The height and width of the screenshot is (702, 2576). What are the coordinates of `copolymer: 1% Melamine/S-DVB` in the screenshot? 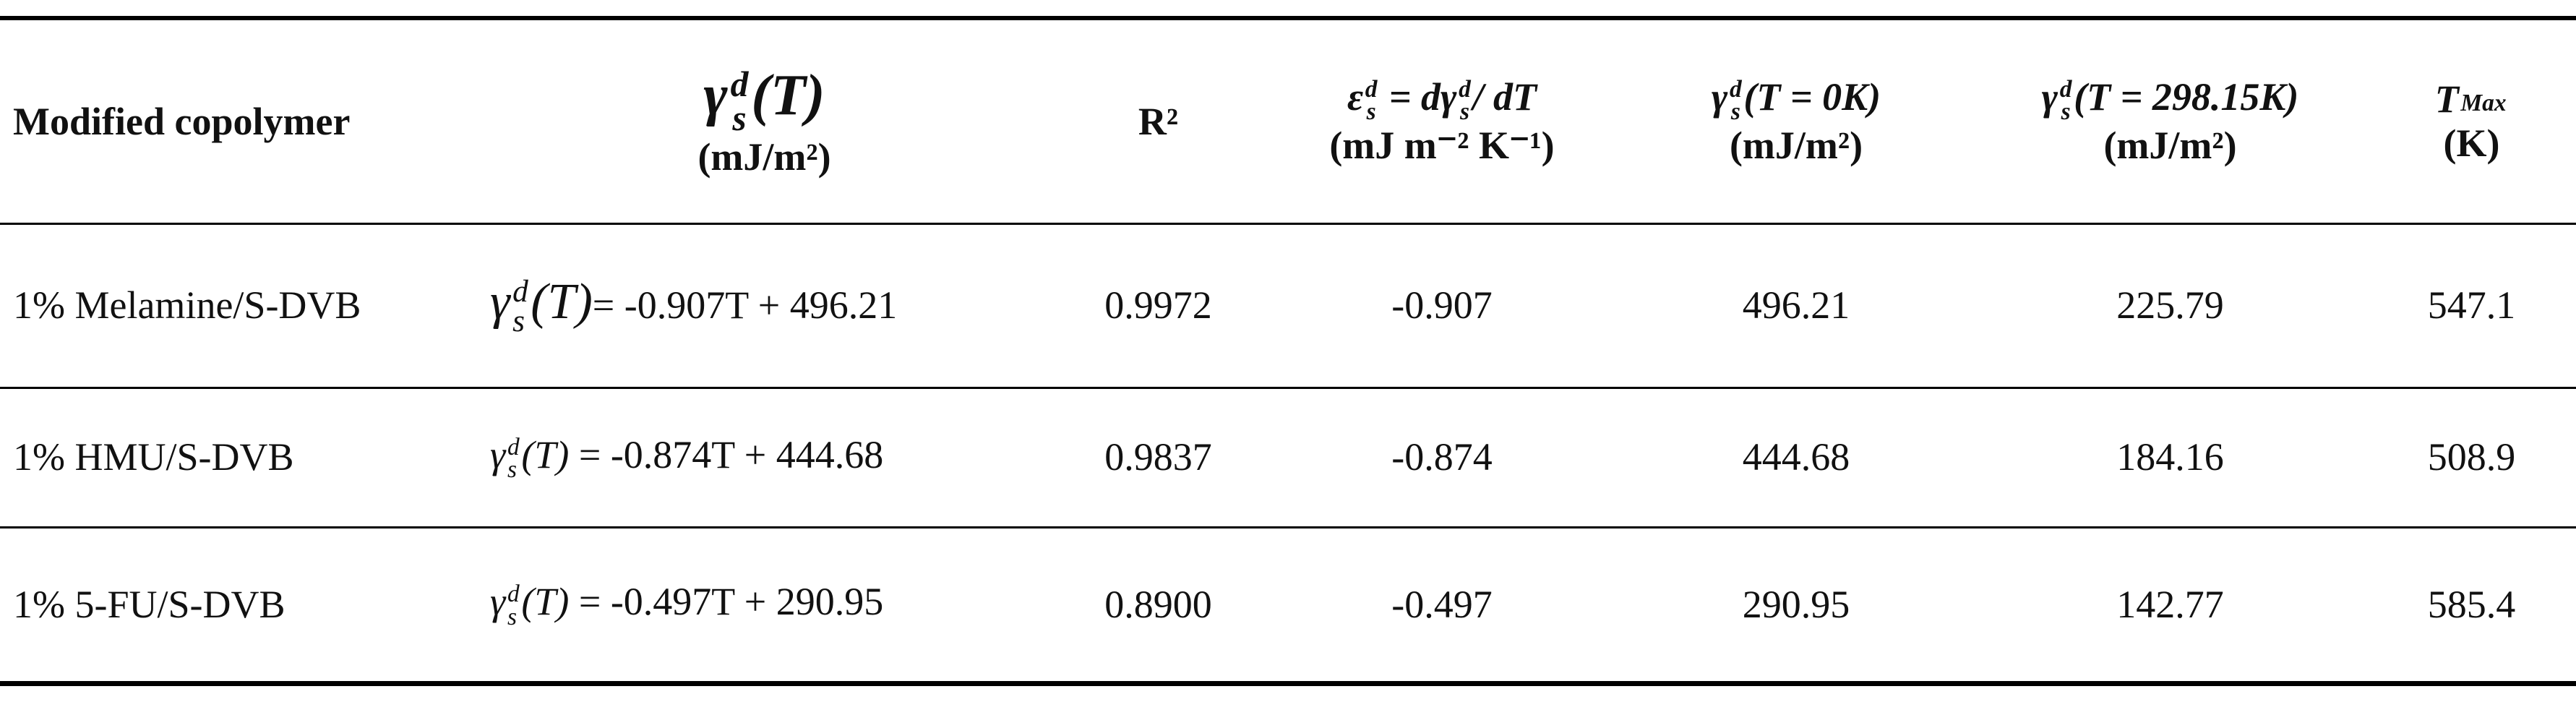 It's located at (187, 306).